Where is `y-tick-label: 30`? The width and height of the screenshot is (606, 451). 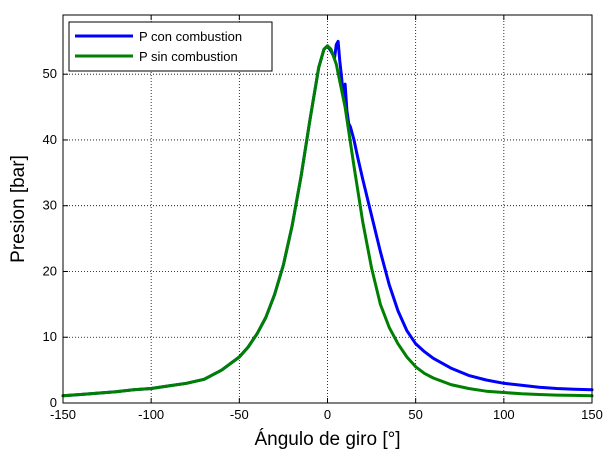
y-tick-label: 30 is located at coordinates (50, 205).